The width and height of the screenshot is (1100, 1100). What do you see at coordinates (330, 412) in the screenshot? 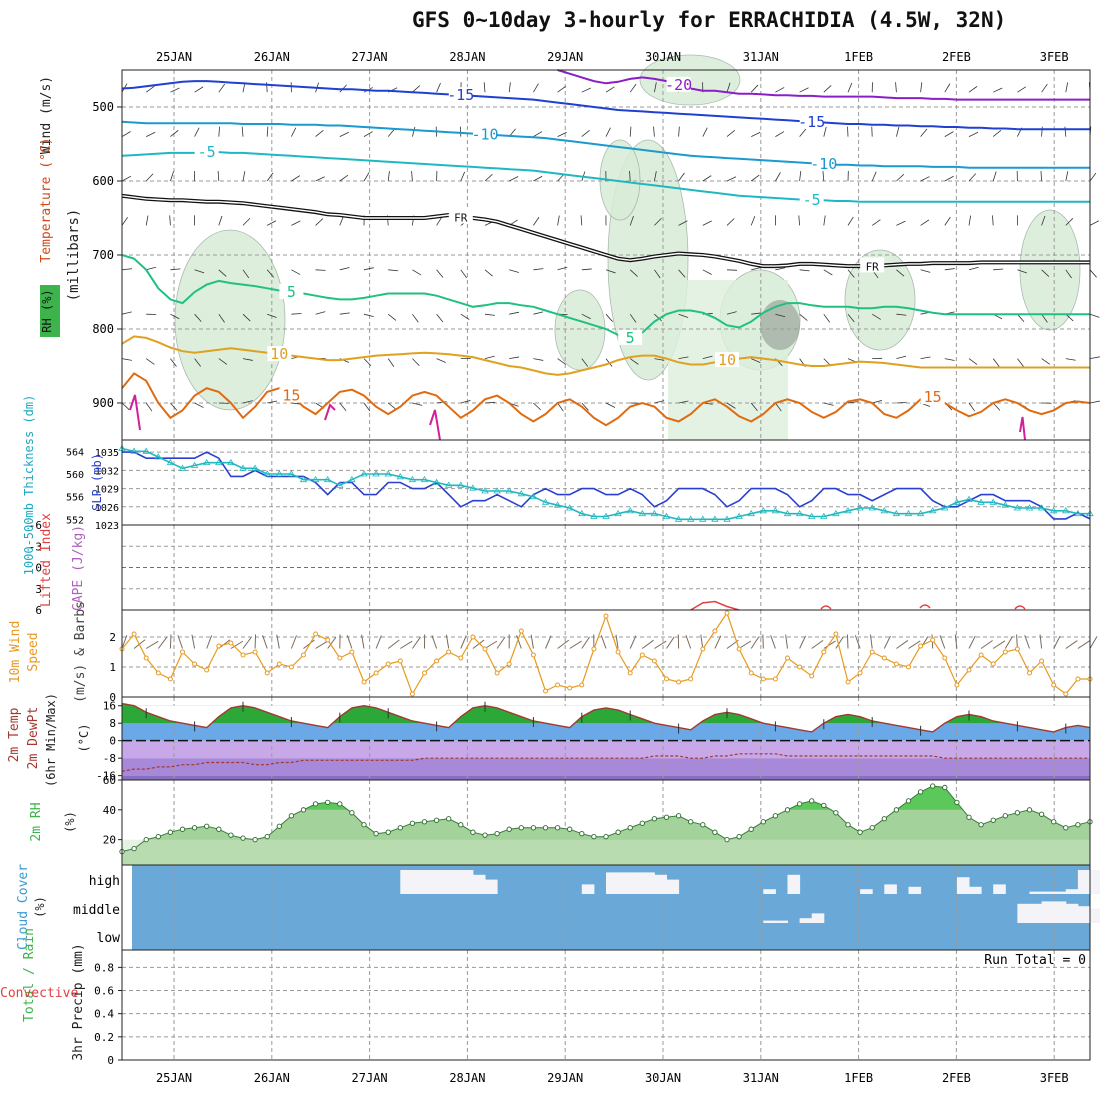
I see `isotherm-20-line` at bounding box center [330, 412].